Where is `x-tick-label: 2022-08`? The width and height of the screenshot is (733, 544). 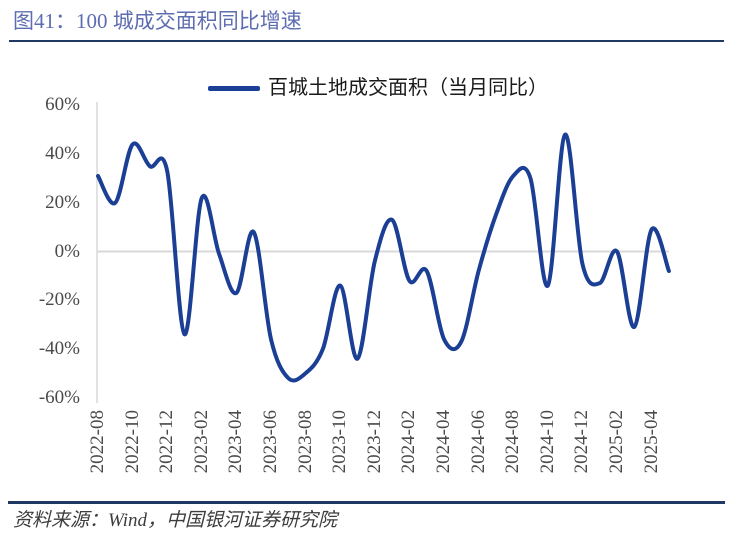 x-tick-label: 2022-08 is located at coordinates (97, 442).